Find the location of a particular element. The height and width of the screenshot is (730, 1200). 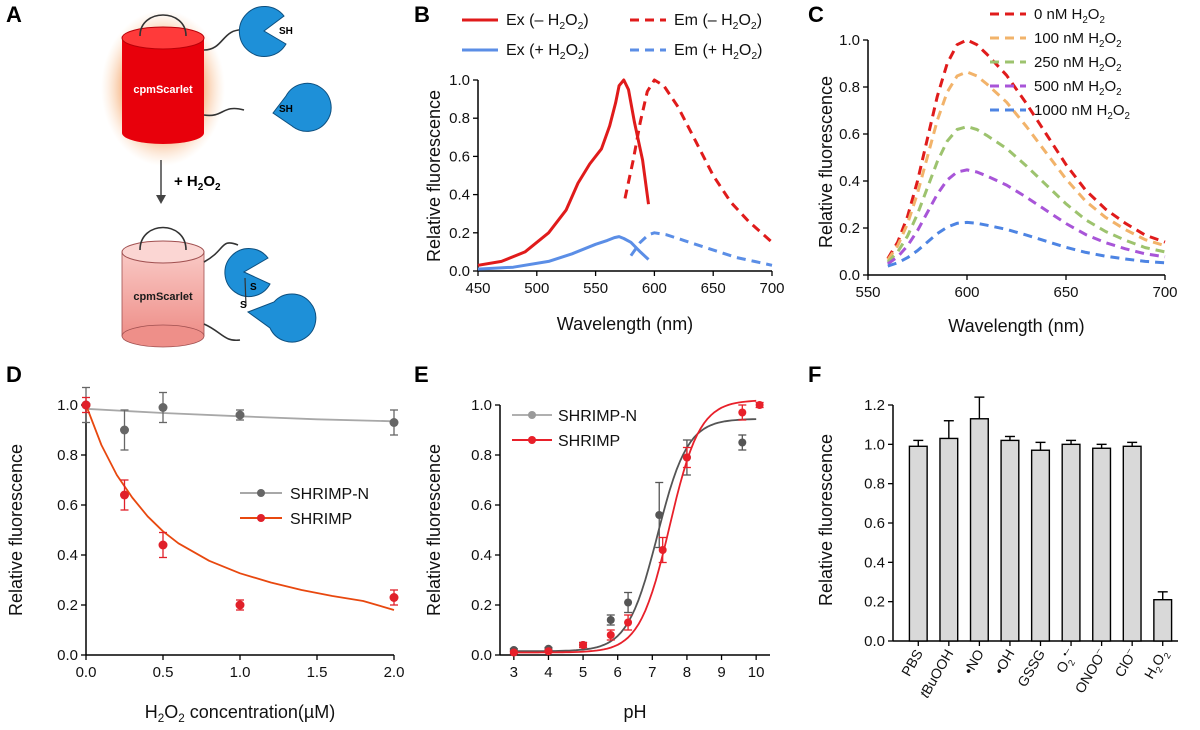

panel-letter-f: F is located at coordinates (814, 374).